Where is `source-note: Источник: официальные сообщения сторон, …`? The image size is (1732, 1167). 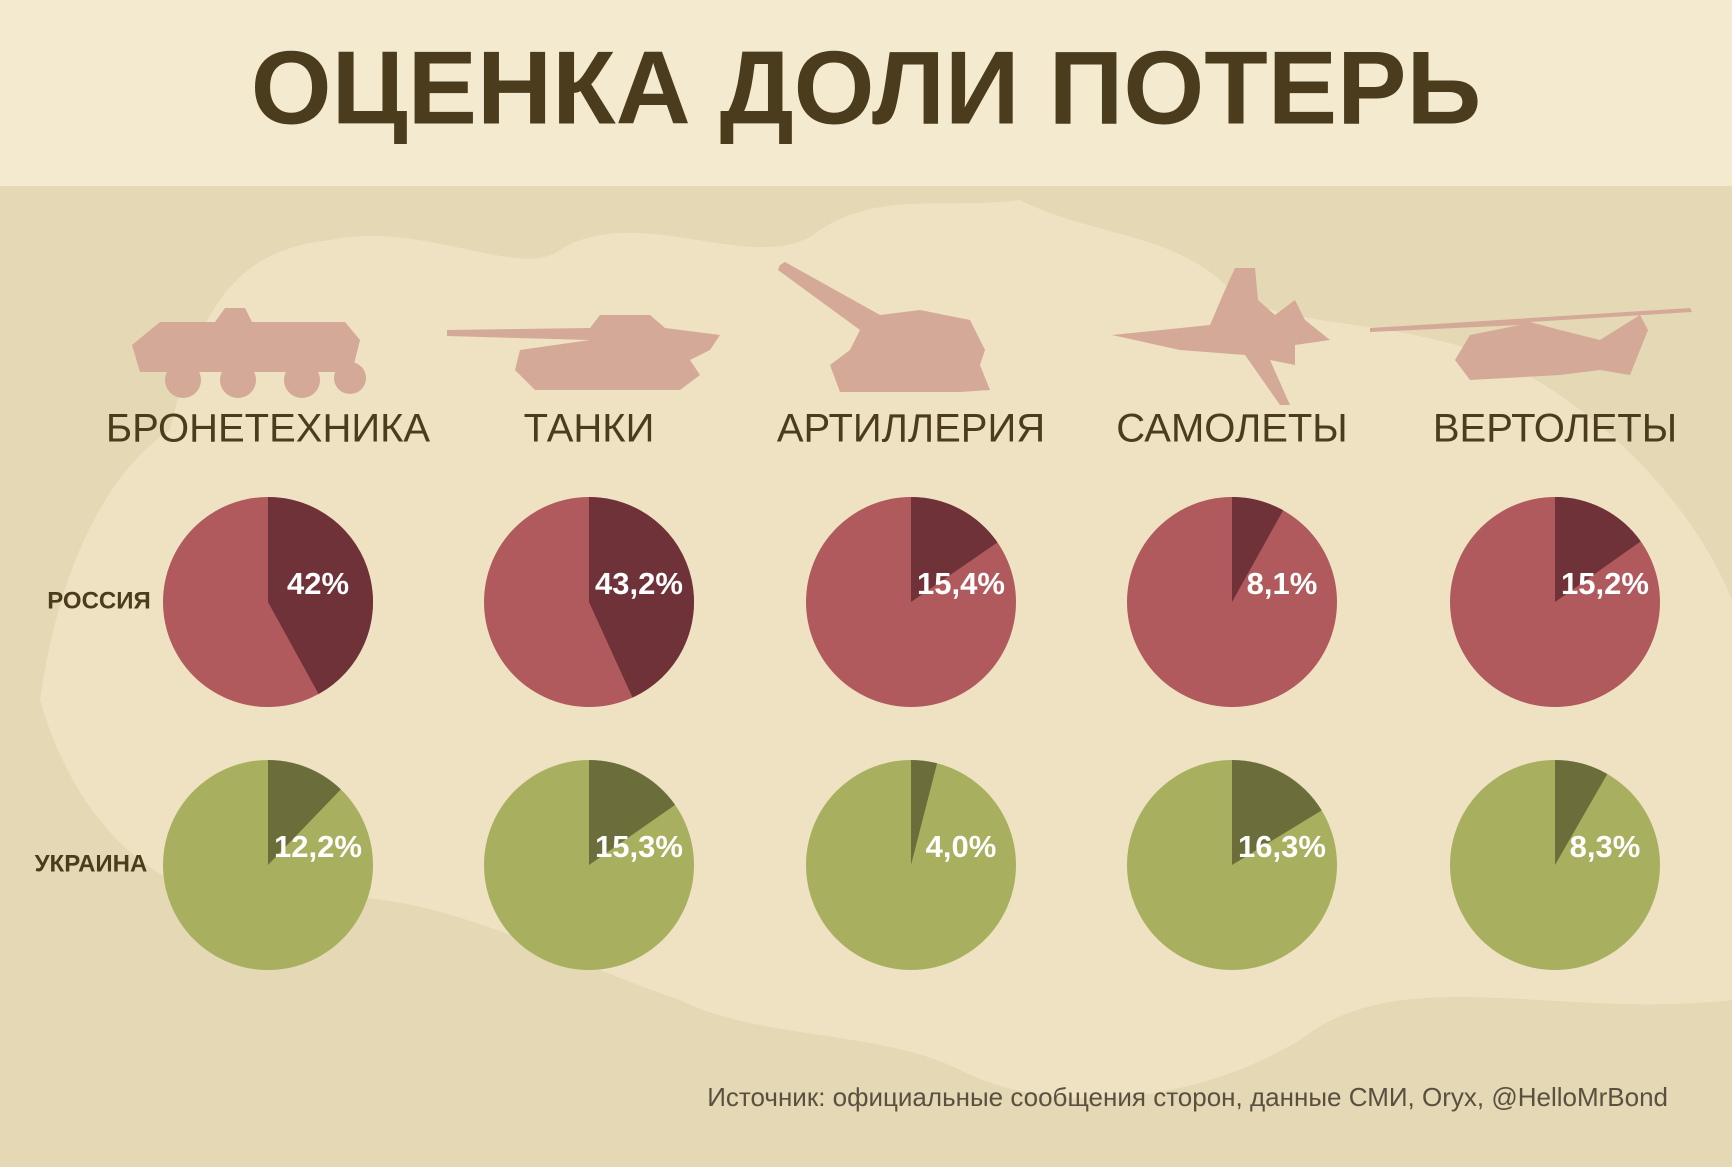 source-note: Источник: официальные сообщения сторон, … is located at coordinates (1187, 1097).